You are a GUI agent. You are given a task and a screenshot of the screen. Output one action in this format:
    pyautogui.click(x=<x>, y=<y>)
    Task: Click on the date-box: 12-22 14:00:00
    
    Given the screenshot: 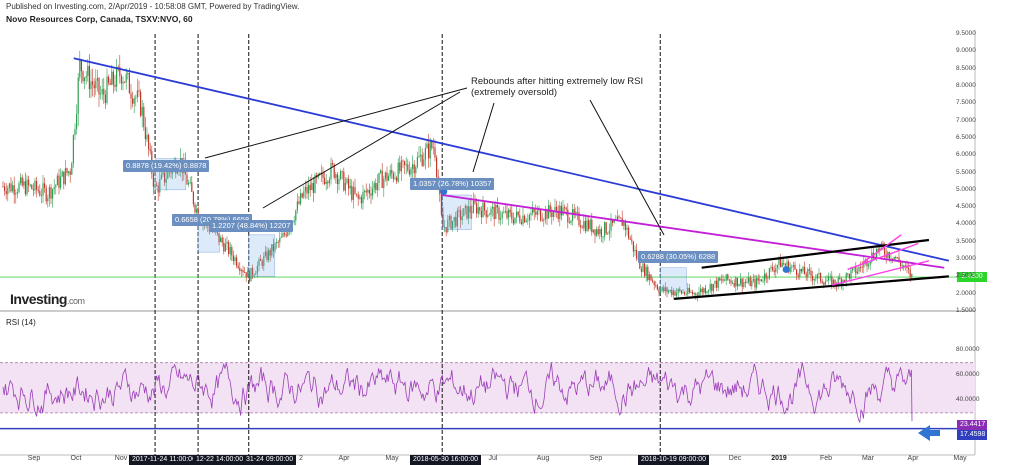 What is the action you would take?
    pyautogui.click(x=220, y=460)
    